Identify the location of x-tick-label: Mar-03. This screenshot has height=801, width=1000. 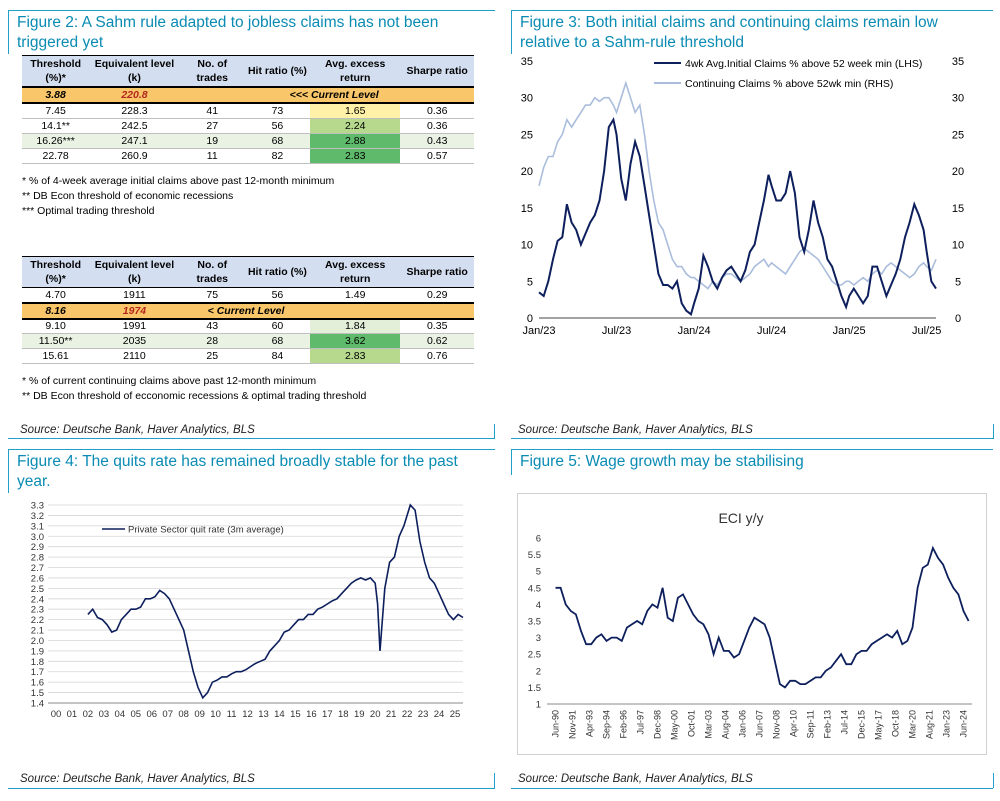
(709, 724).